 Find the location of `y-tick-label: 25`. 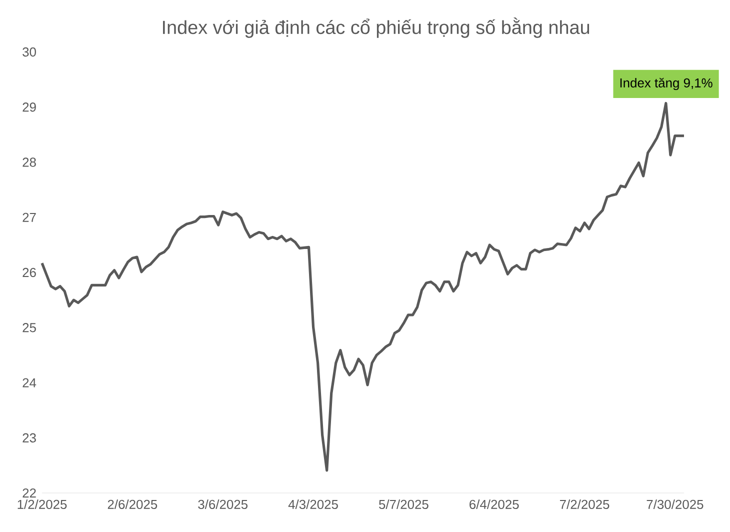

y-tick-label: 25 is located at coordinates (29, 327).